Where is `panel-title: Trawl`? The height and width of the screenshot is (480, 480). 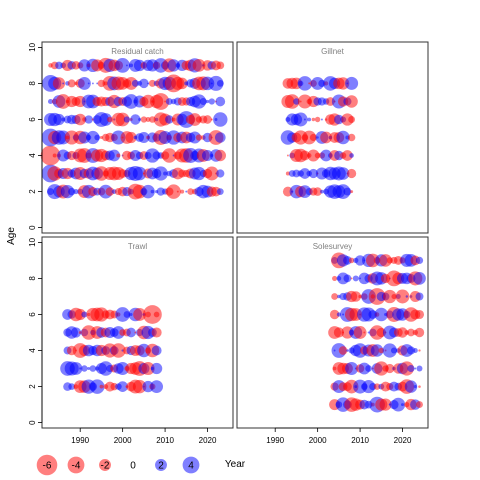 panel-title: Trawl is located at coordinates (137, 246).